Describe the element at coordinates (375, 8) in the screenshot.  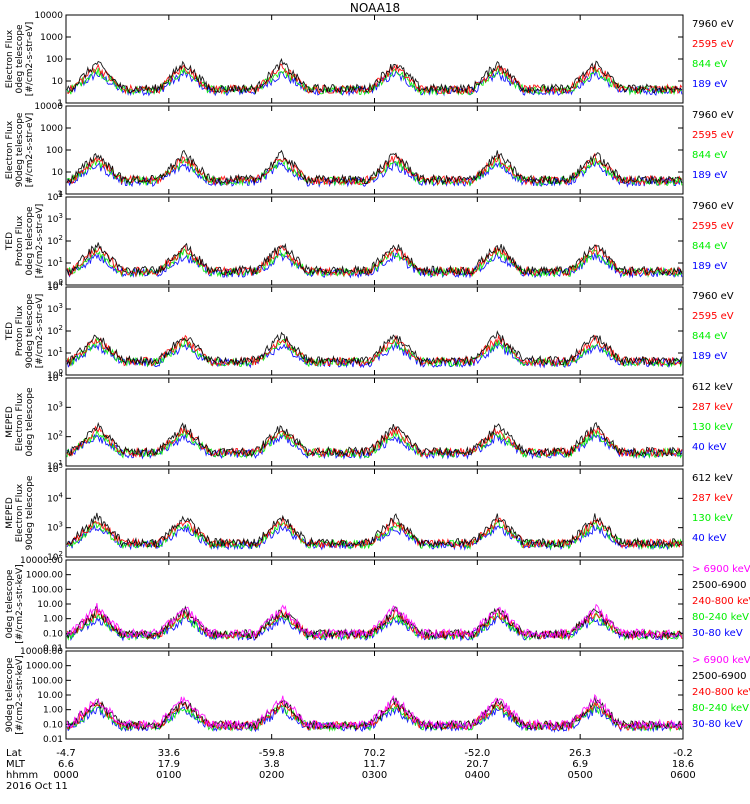
I see `figure-title: NOAA18` at that location.